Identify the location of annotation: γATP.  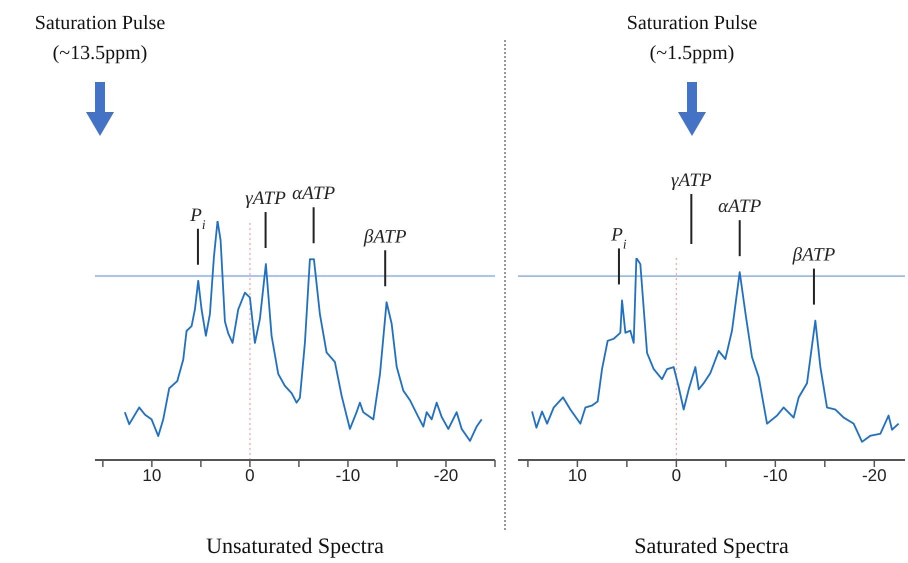
(265, 199).